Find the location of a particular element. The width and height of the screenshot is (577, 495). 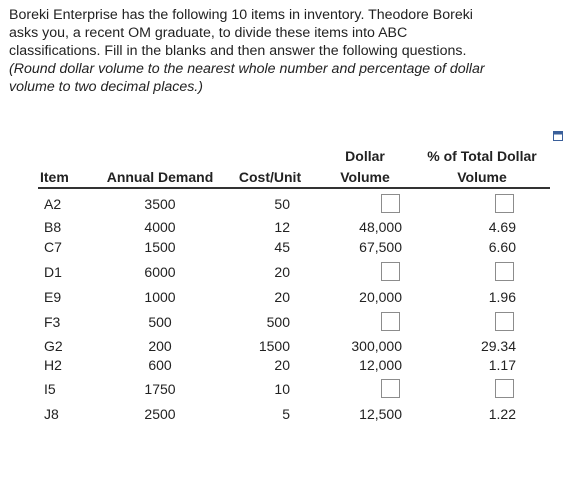

cell-dollar-volume: 12,500 is located at coordinates (380, 414).